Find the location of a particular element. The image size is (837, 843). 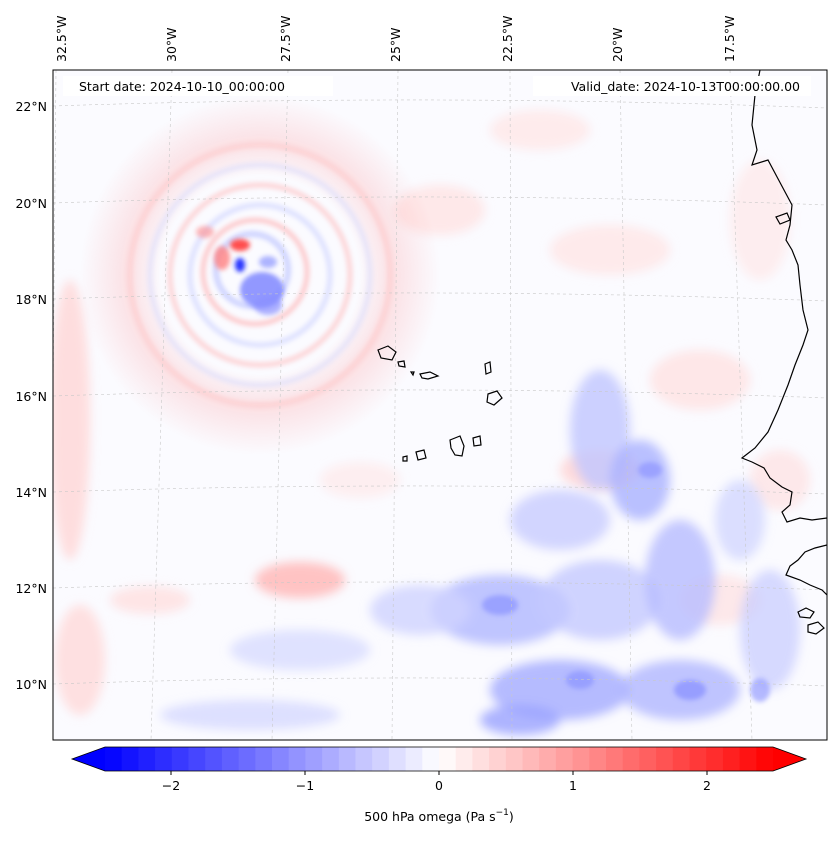

lat-label: 18°N is located at coordinates (31, 299).